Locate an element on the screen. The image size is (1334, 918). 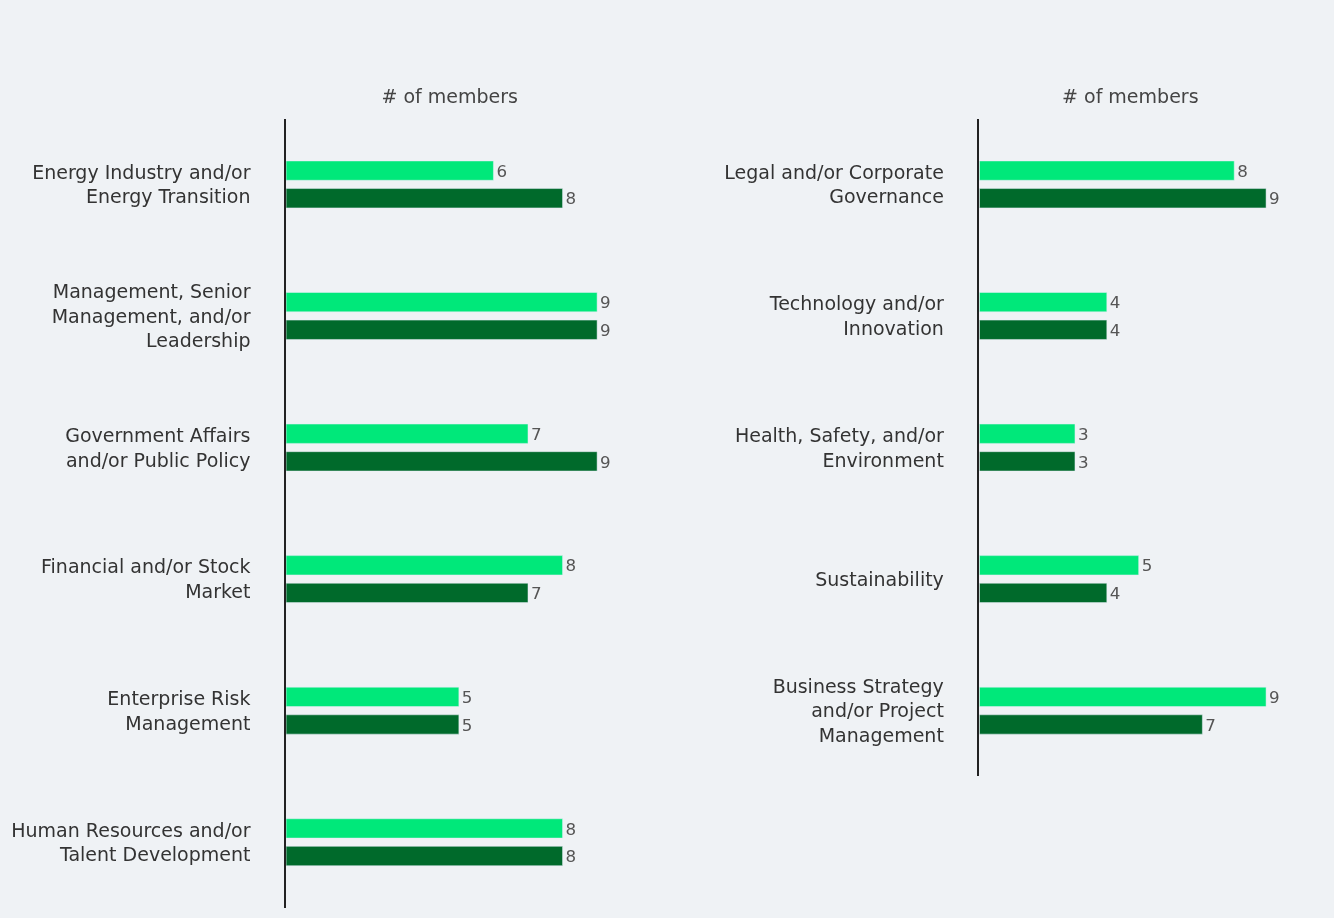
y-tick-label: Enterprise Risk Management is located at coordinates (179, 710).